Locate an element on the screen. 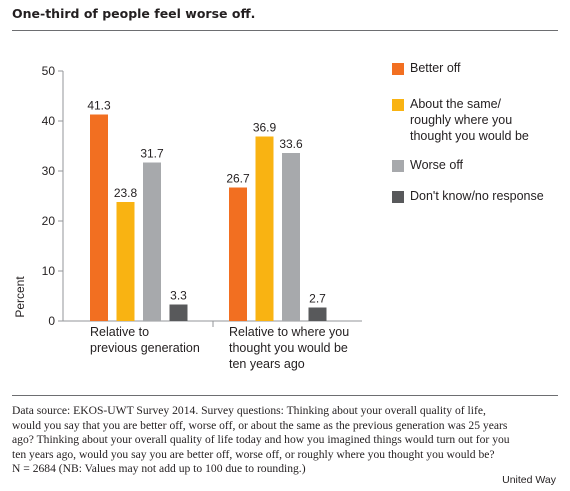 Image resolution: width=570 pixels, height=491 pixels. legend-label: Don't know/no response is located at coordinates (485, 196).